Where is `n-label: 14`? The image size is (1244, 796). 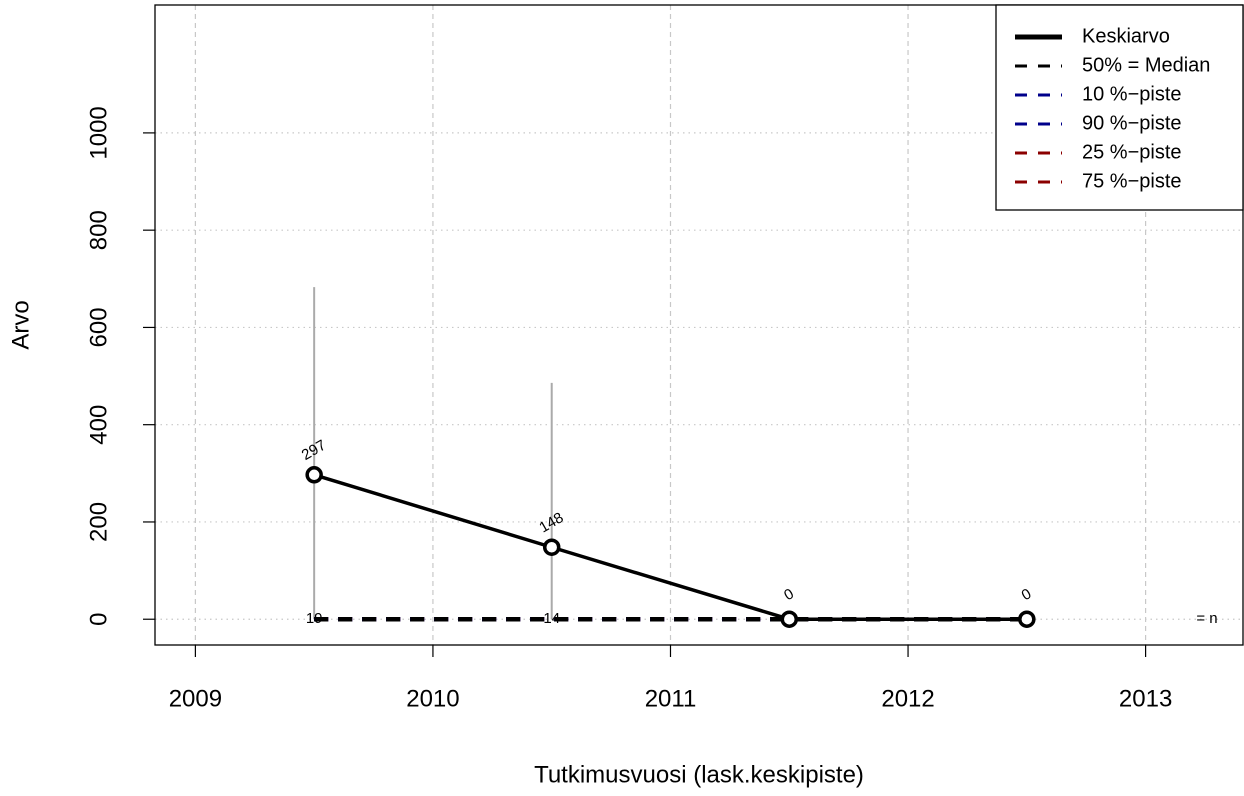 n-label: 14 is located at coordinates (551, 618).